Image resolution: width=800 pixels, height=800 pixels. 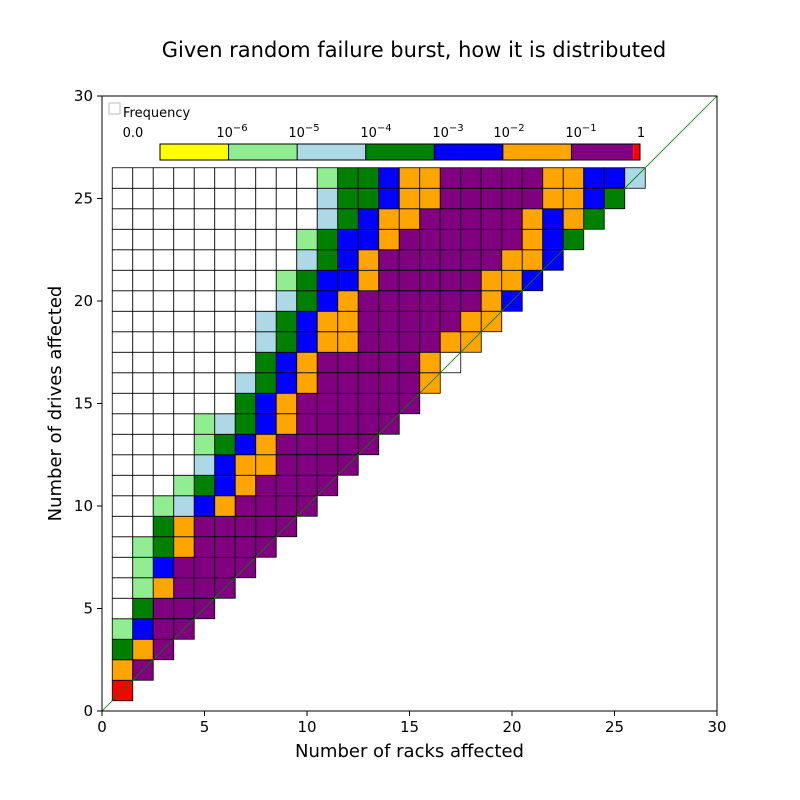 What do you see at coordinates (225, 342) in the screenshot?
I see `heatmap-cell-x6-y18` at bounding box center [225, 342].